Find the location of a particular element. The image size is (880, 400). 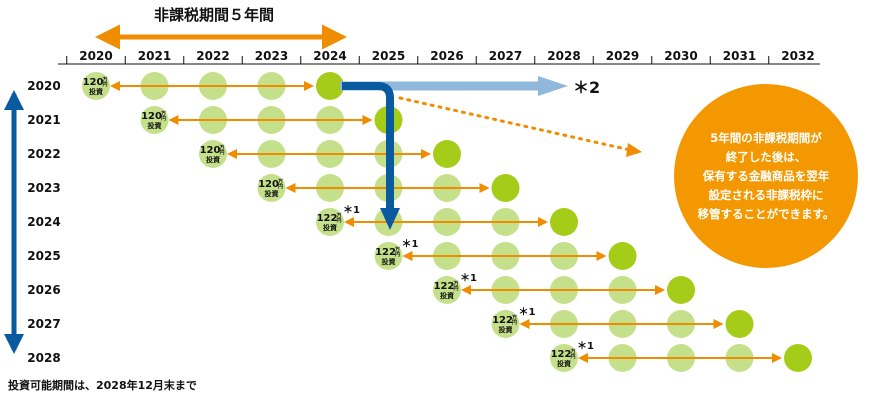

left-year-label: 2027 is located at coordinates (43, 324).